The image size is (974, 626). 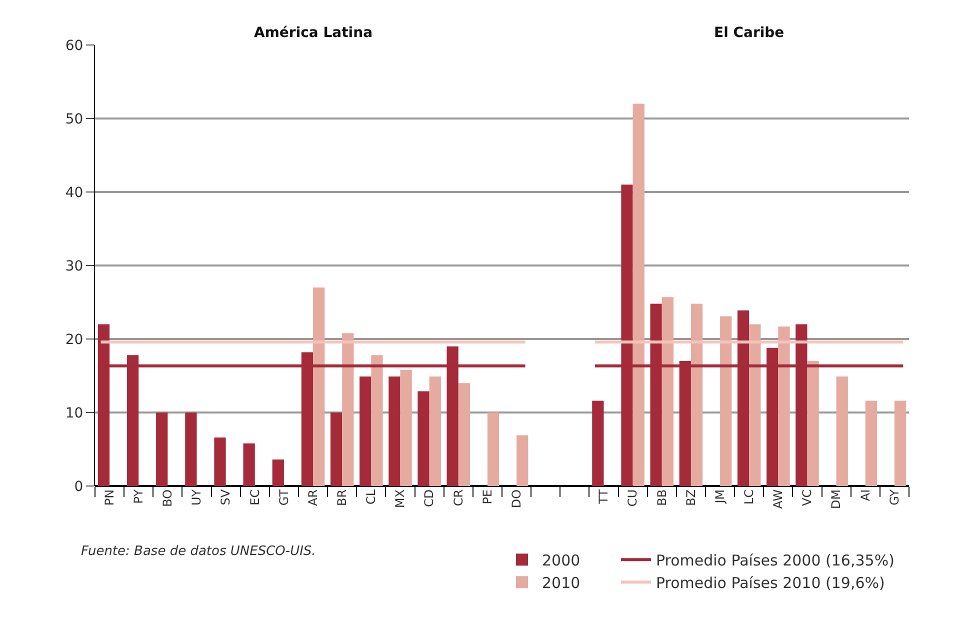 What do you see at coordinates (74, 413) in the screenshot?
I see `y-tick-label: 10` at bounding box center [74, 413].